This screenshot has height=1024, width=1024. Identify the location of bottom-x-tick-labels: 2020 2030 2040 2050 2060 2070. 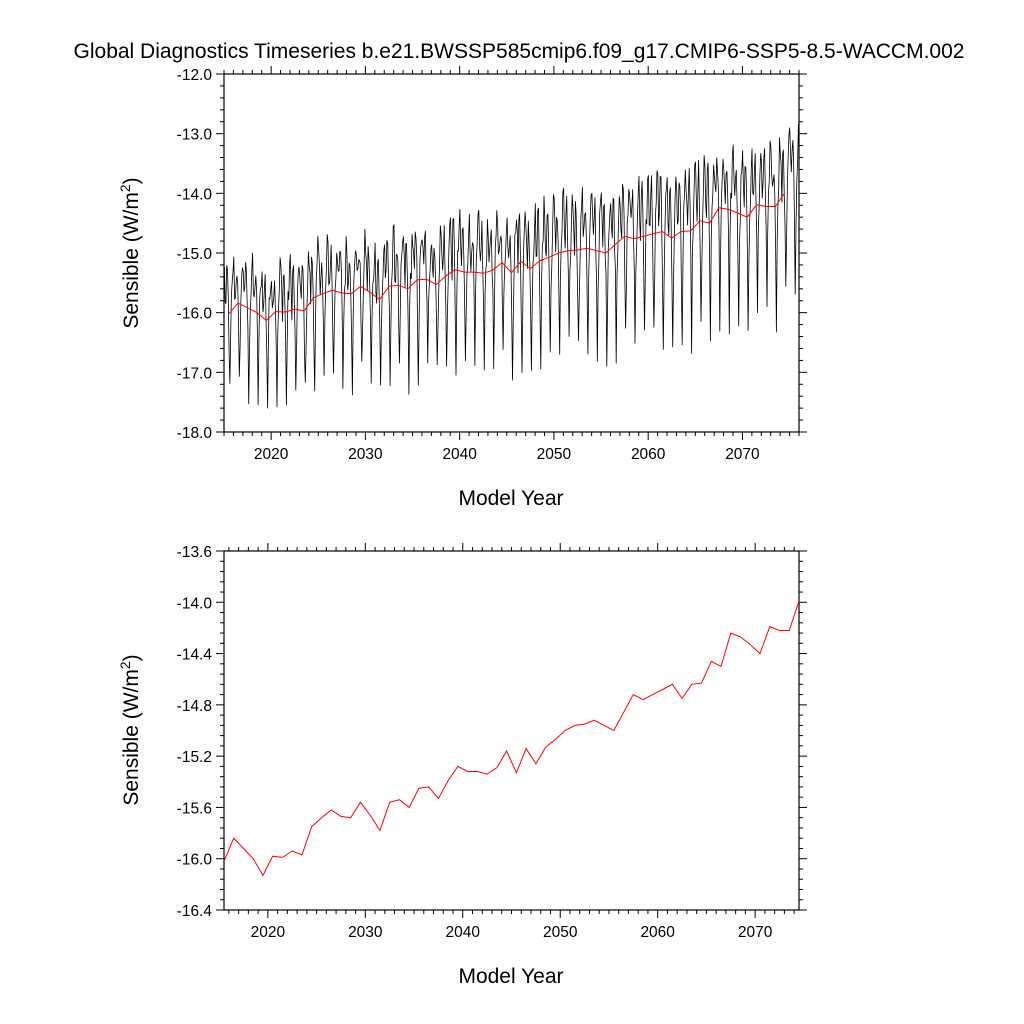
(512, 932).